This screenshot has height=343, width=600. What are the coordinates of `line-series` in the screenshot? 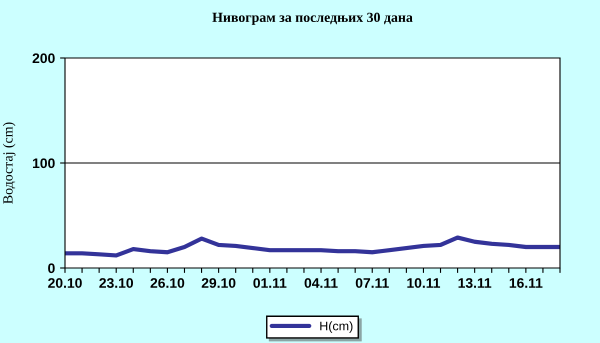 It's located at (312, 246).